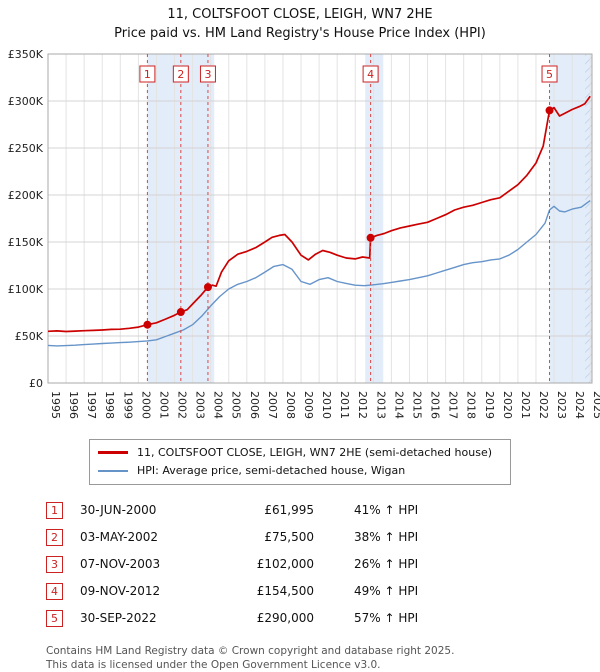 The width and height of the screenshot is (600, 672). I want to click on sale-price: £75,500, so click(289, 537).